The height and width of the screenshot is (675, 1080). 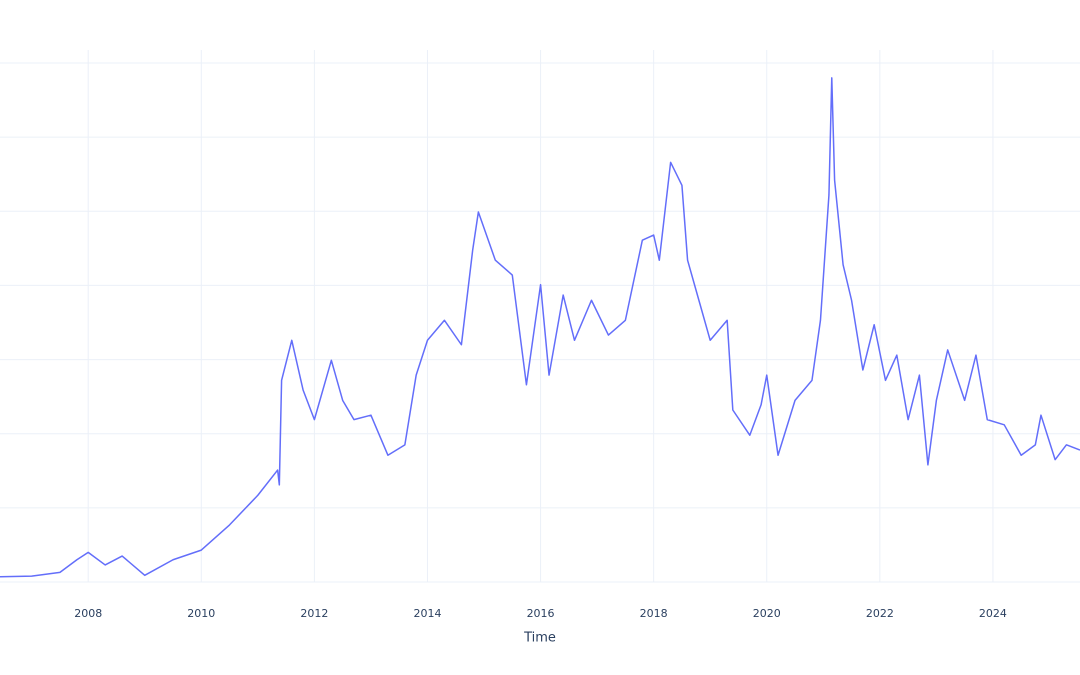 I want to click on x-tick-label: 2024, so click(x=993, y=613).